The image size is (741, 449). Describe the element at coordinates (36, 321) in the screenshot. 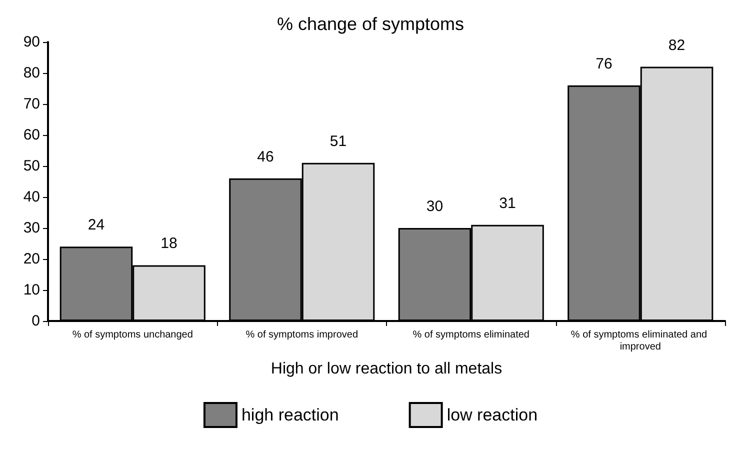

I see `y-tick-label: 0` at that location.